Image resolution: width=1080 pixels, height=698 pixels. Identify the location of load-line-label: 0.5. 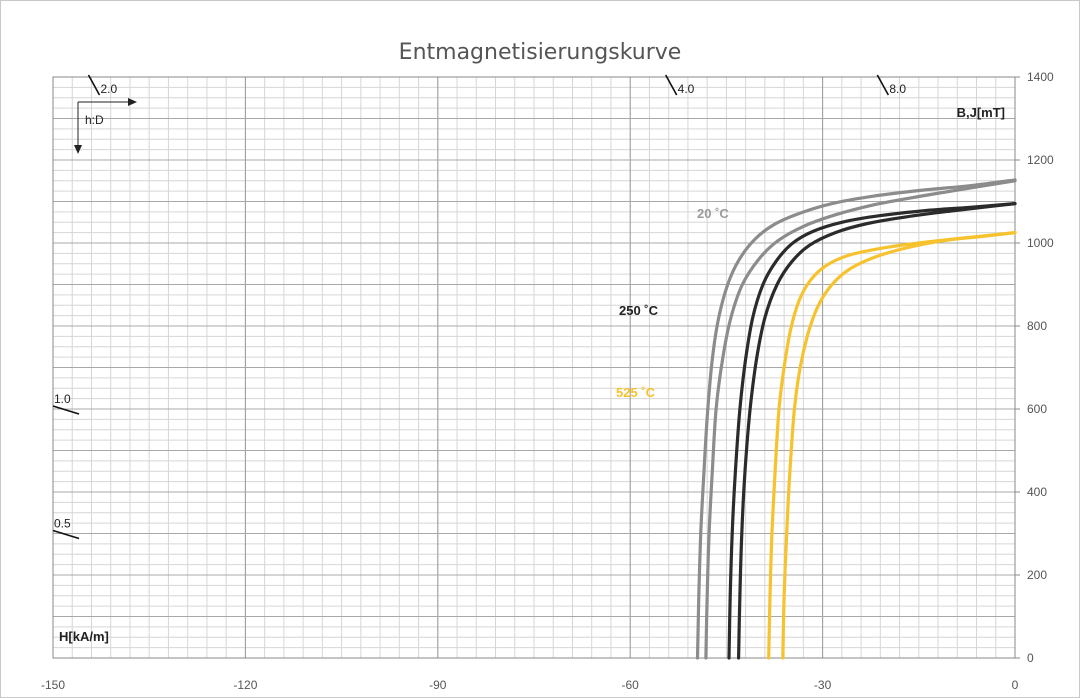
(62, 524).